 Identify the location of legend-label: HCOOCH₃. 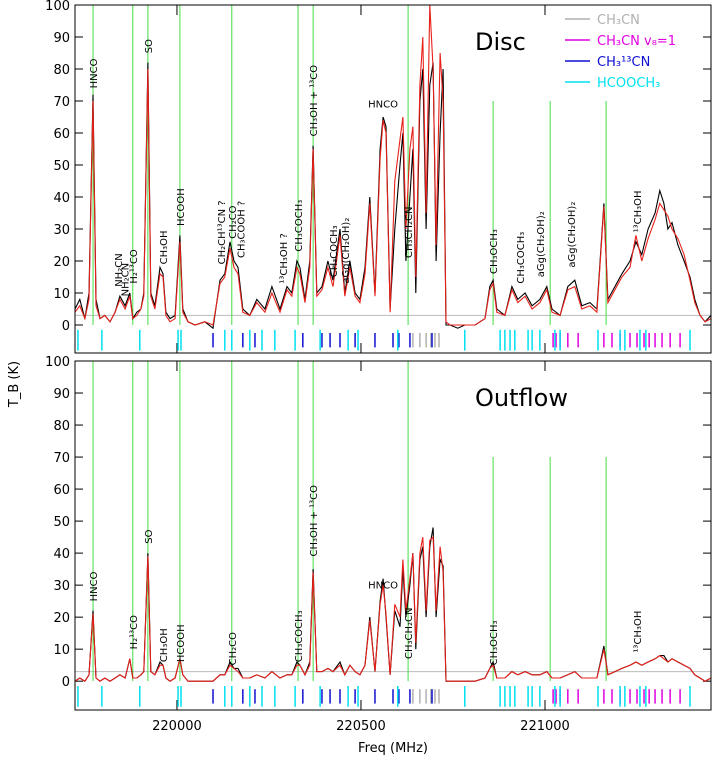
(628, 83).